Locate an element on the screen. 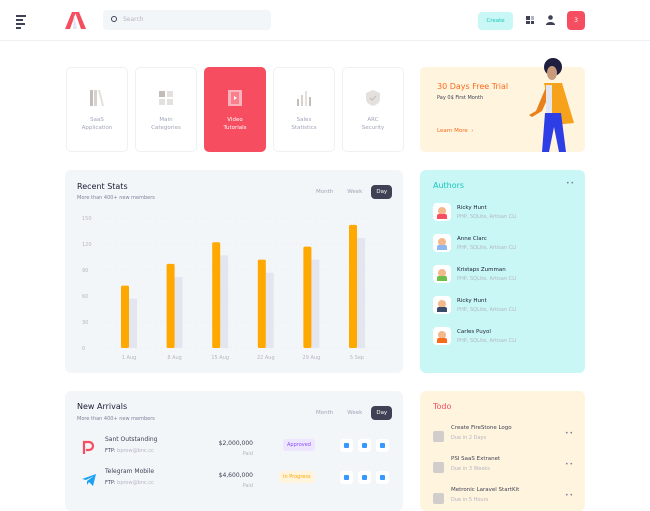  arrival-name: Telegram Mobile is located at coordinates (130, 471).